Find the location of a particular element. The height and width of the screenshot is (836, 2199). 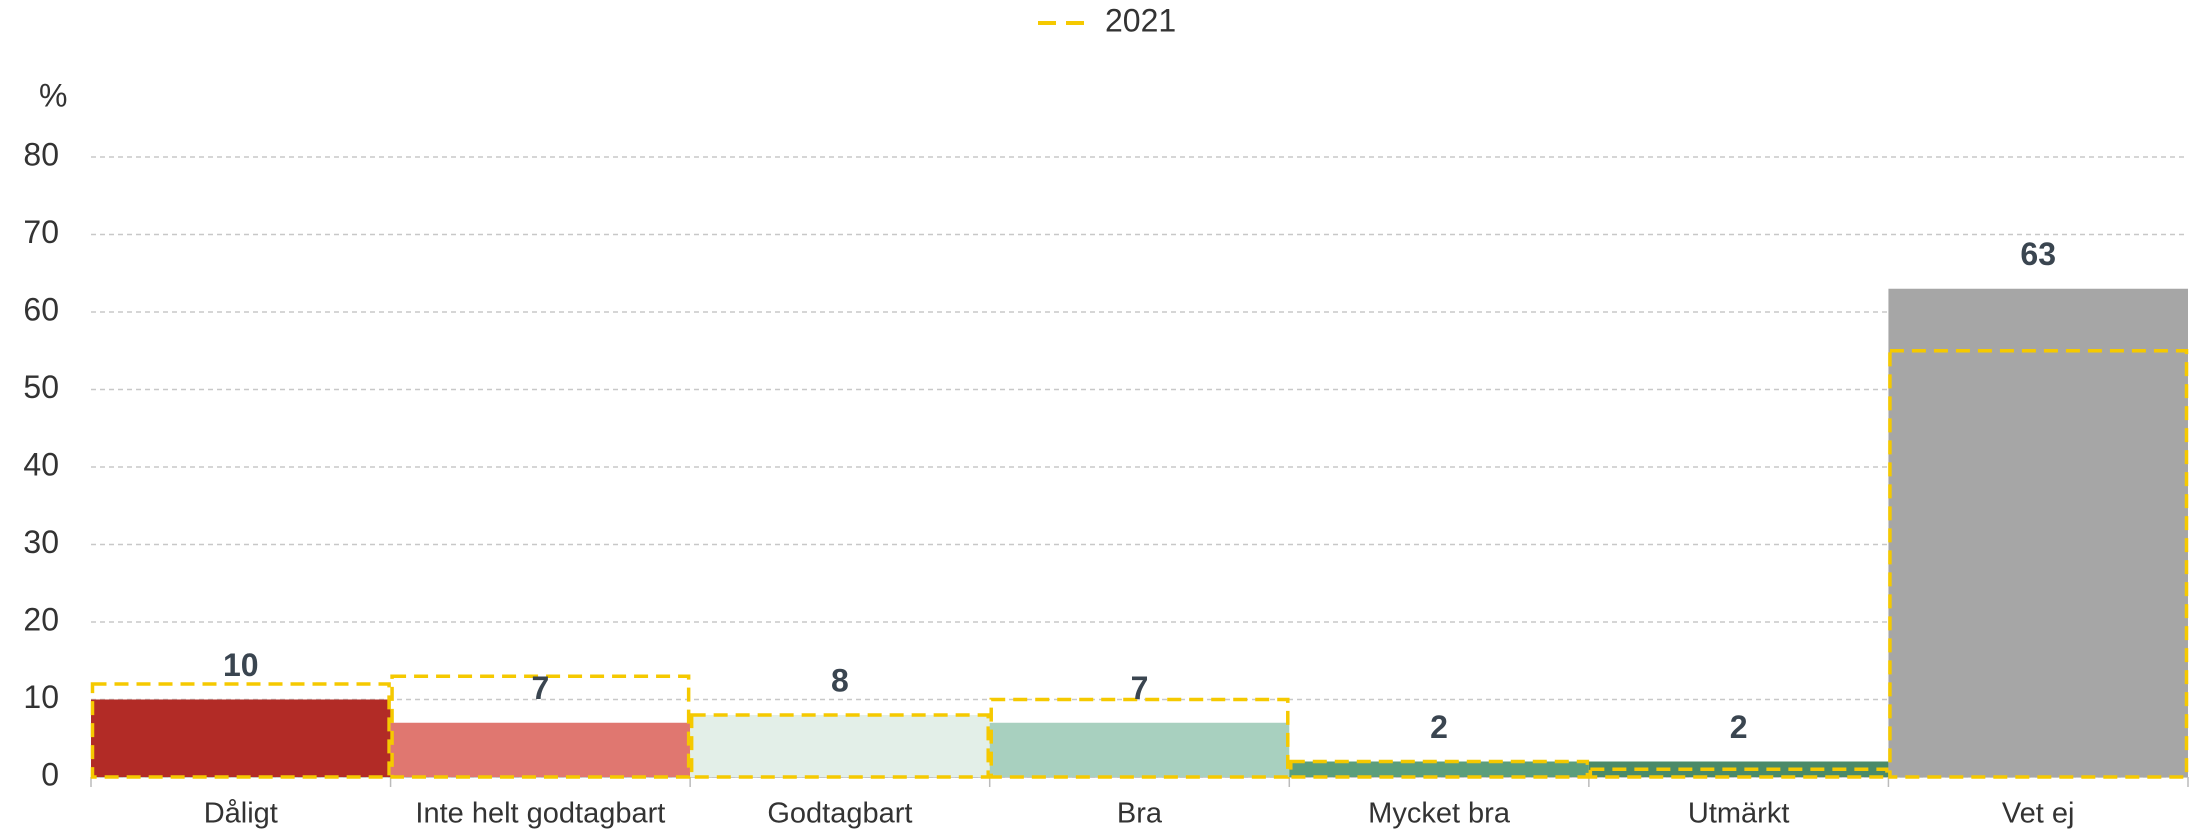

y-tick-label: 20 is located at coordinates (41, 619).